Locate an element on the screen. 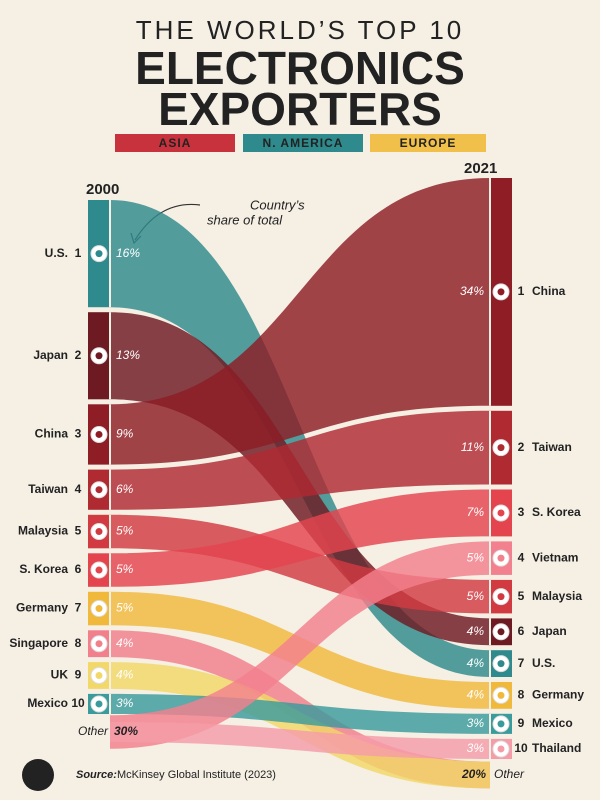 This screenshot has height=800, width=600. source-label: Source: is located at coordinates (96, 775).